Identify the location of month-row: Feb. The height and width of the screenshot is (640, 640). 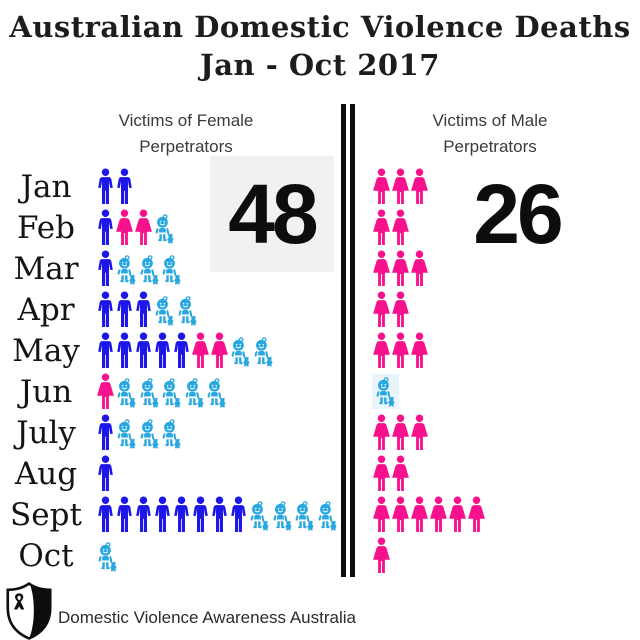
(320, 227).